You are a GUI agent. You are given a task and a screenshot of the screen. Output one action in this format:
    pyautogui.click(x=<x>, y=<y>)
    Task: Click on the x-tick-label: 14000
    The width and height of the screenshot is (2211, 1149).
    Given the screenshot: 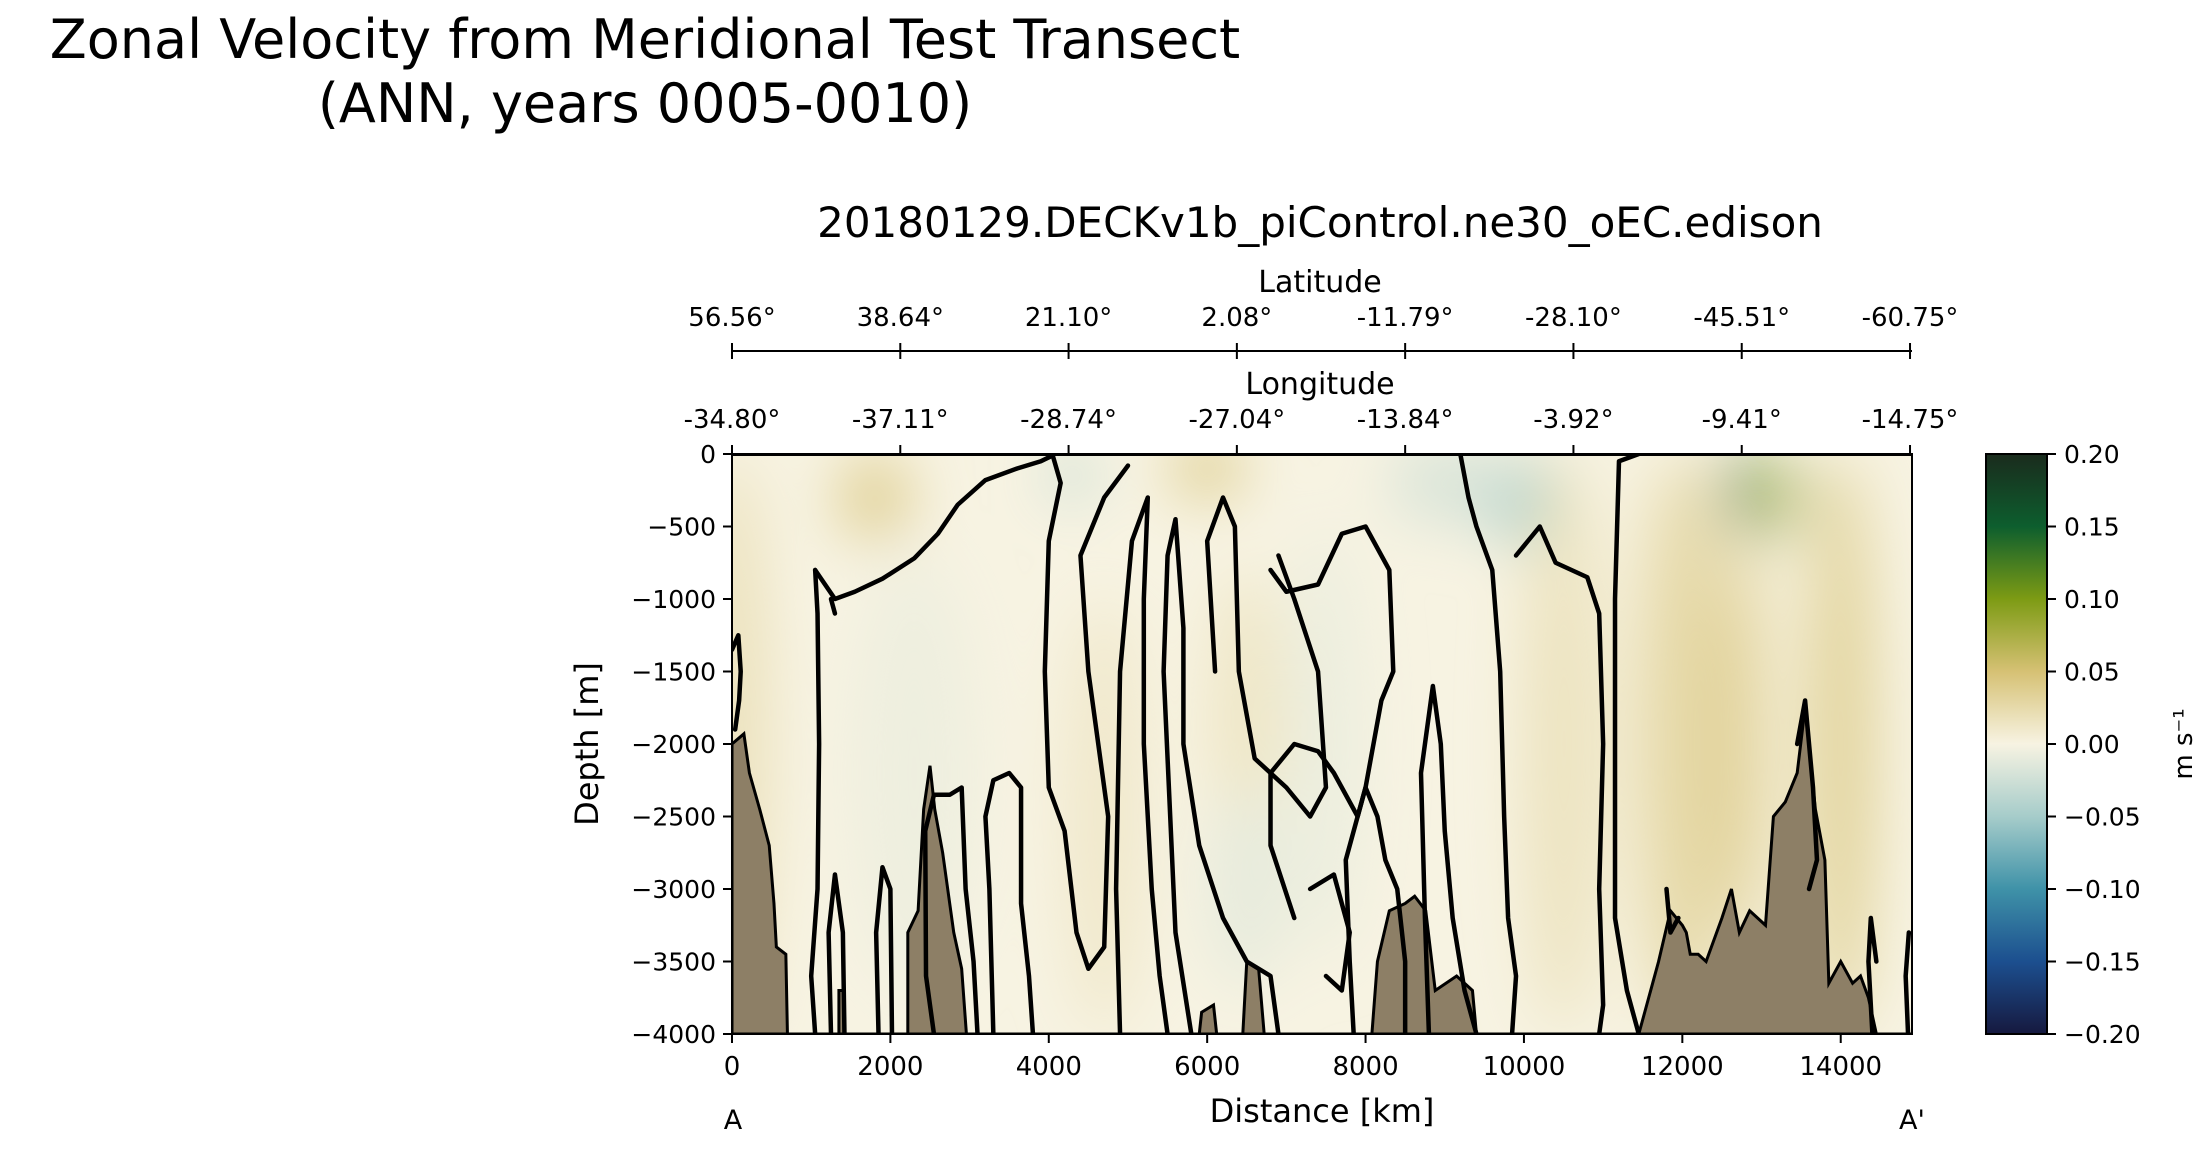 What is the action you would take?
    pyautogui.click(x=1840, y=1067)
    